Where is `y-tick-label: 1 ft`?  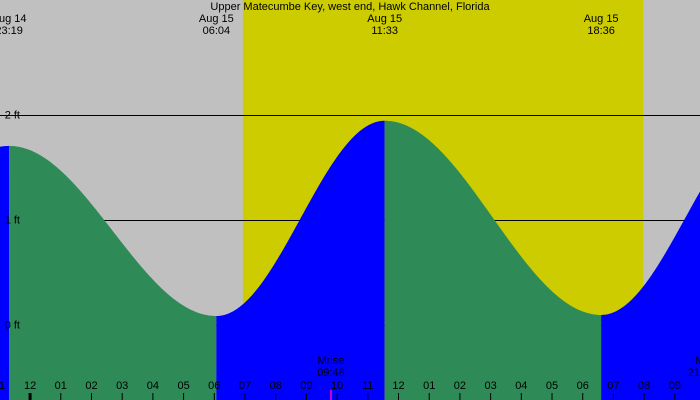 y-tick-label: 1 ft is located at coordinates (12, 220).